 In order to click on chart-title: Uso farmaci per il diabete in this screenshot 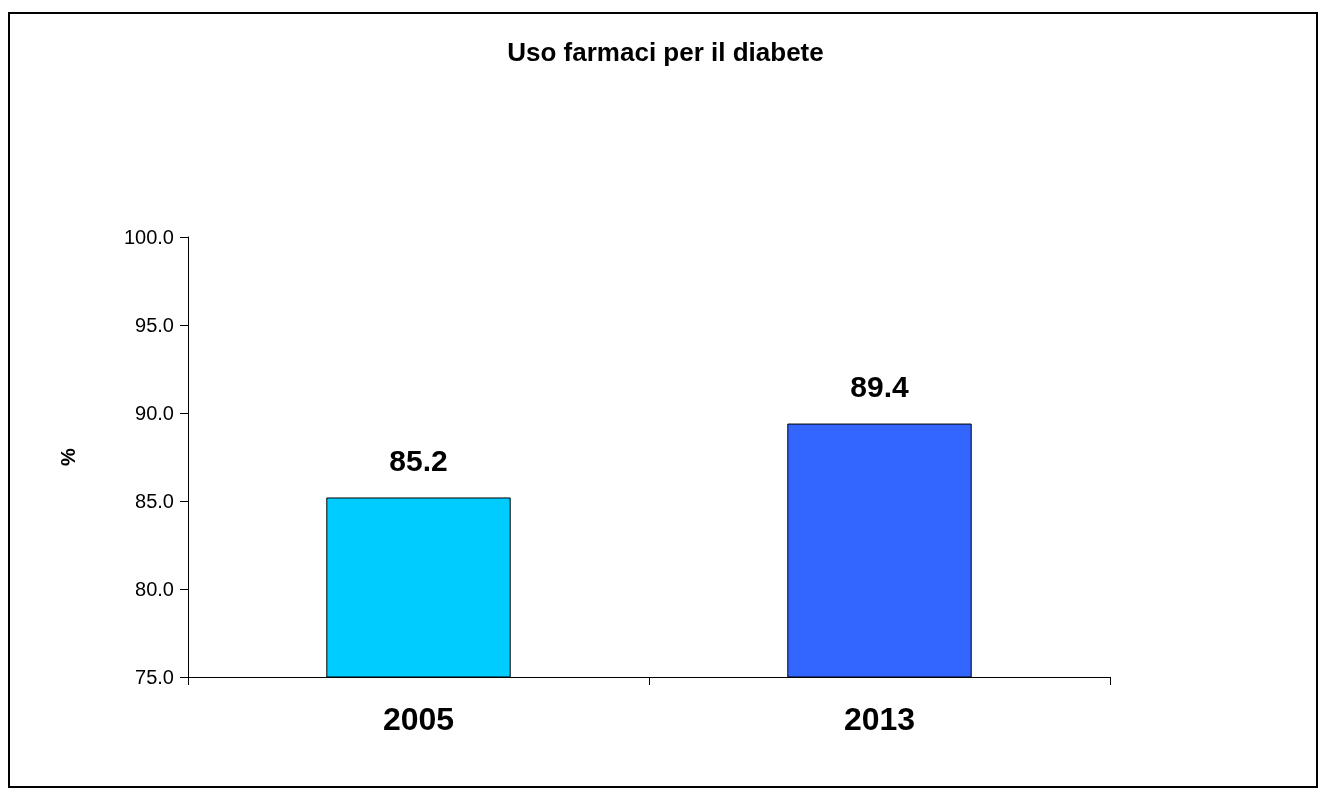, I will do `click(665, 52)`.